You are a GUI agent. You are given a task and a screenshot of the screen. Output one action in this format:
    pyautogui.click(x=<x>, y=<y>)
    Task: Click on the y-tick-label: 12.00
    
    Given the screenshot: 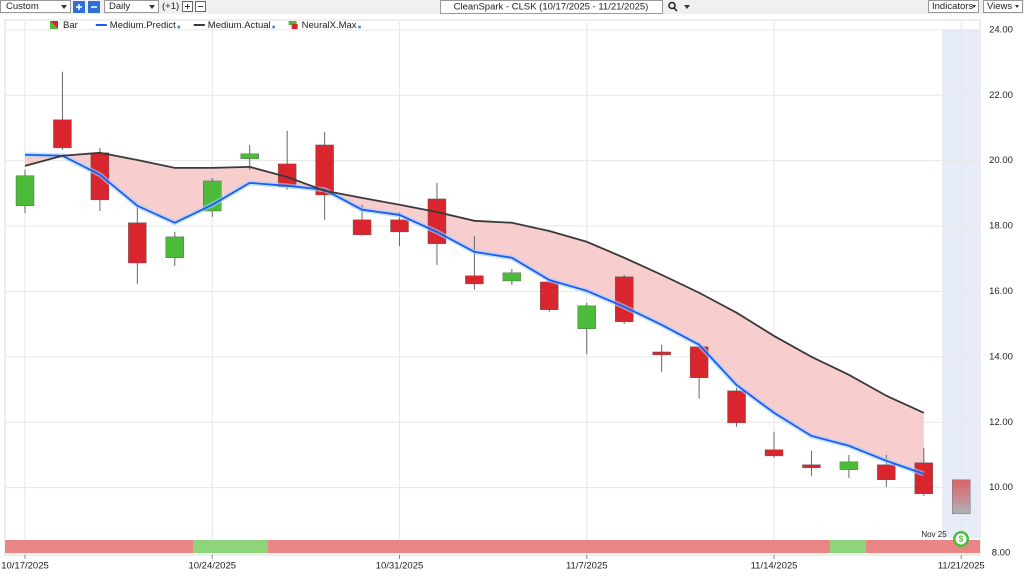 What is the action you would take?
    pyautogui.click(x=1001, y=422)
    